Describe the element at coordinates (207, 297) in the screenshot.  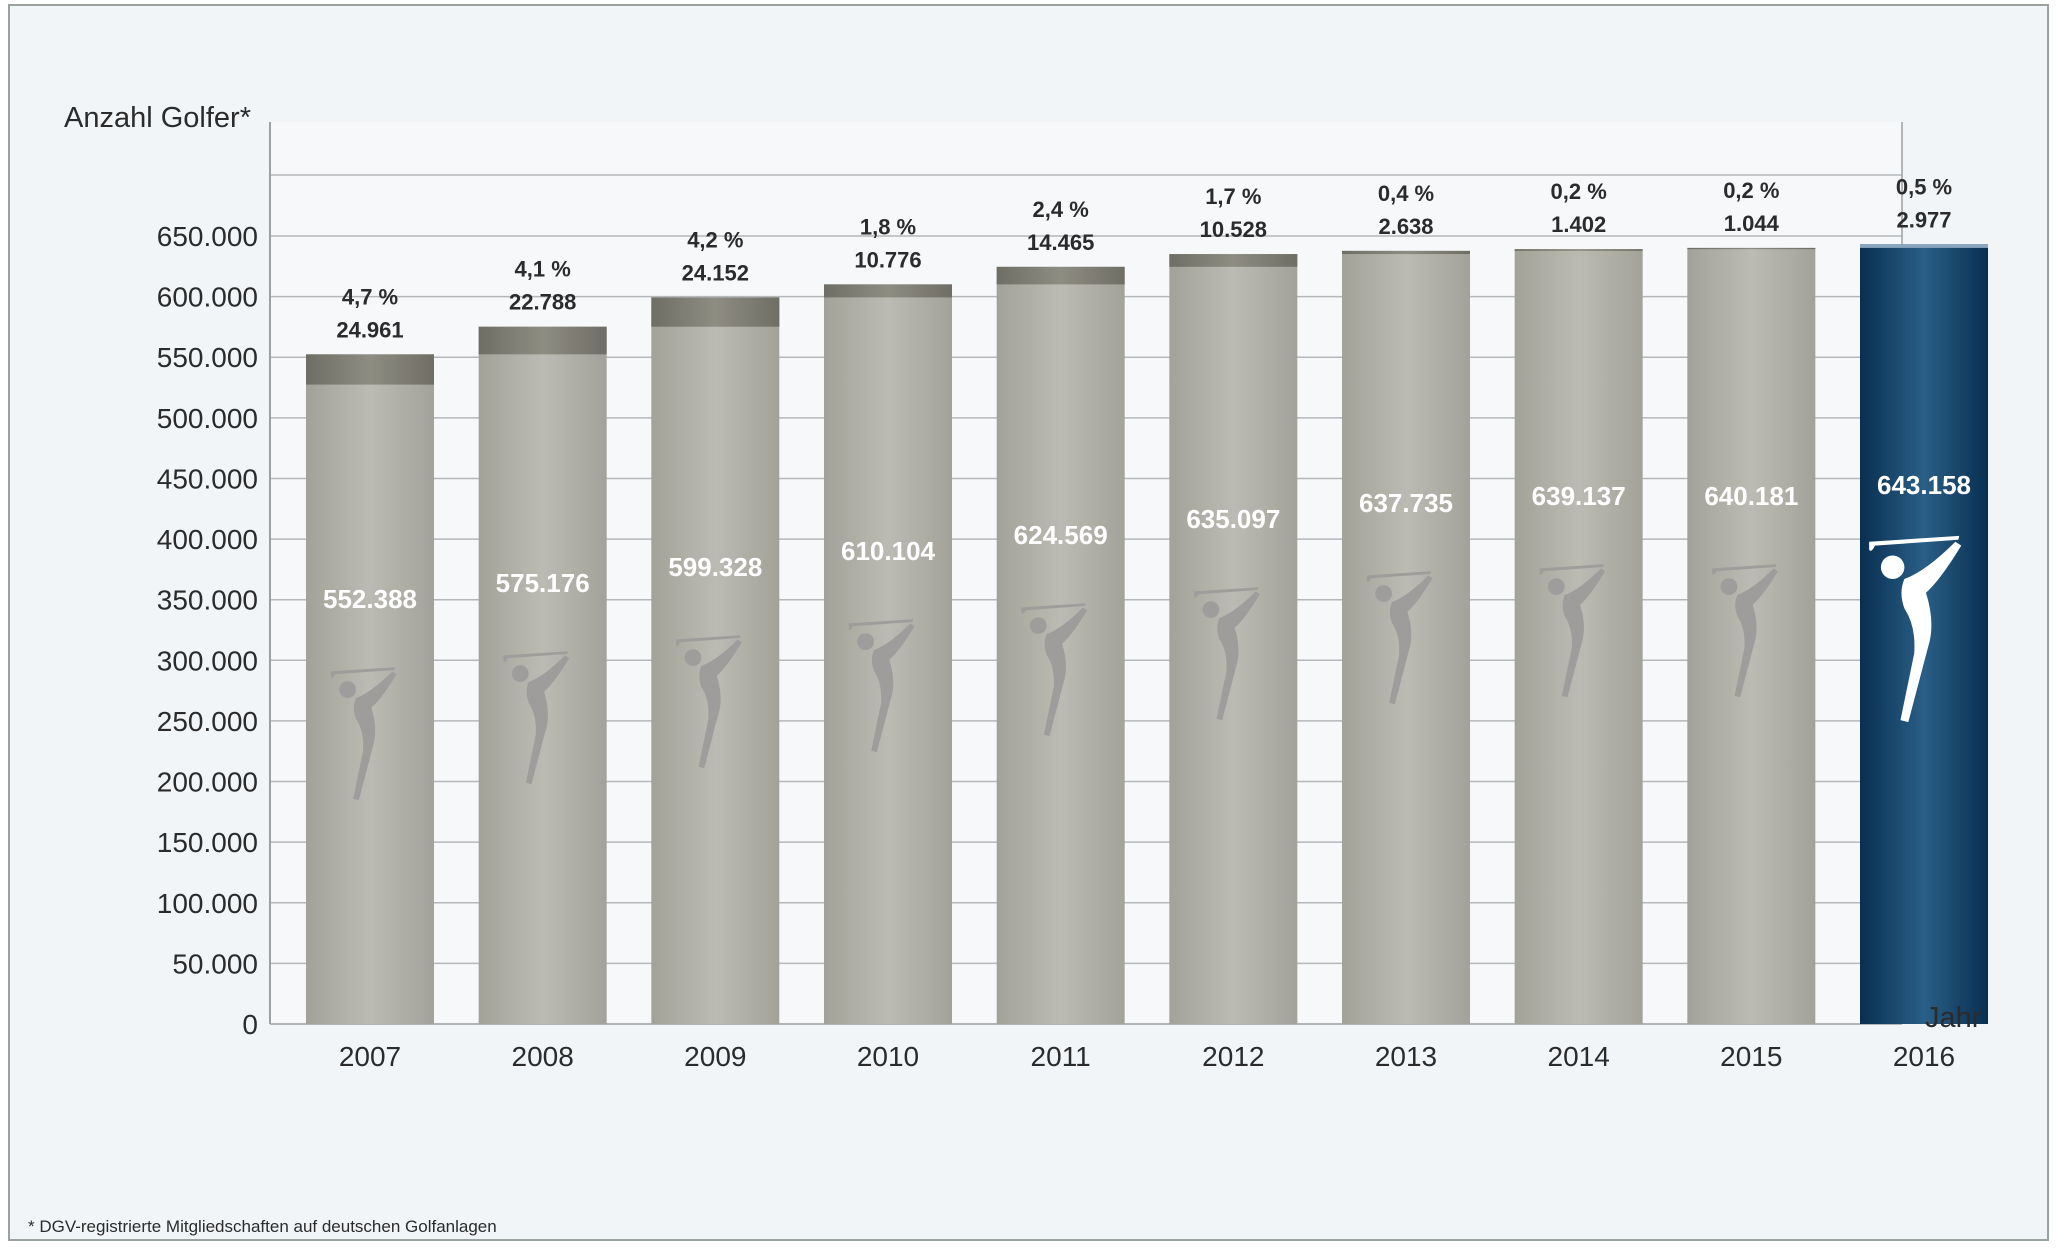
I see `y-tick-label: 600.000` at that location.